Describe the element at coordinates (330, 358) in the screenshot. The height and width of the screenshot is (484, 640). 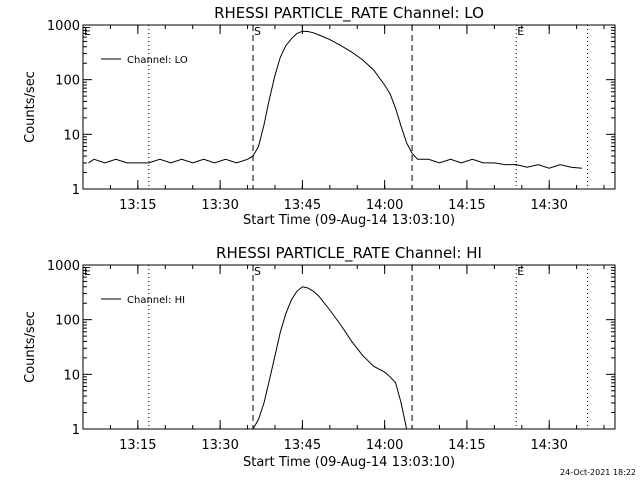
I see `series-line` at that location.